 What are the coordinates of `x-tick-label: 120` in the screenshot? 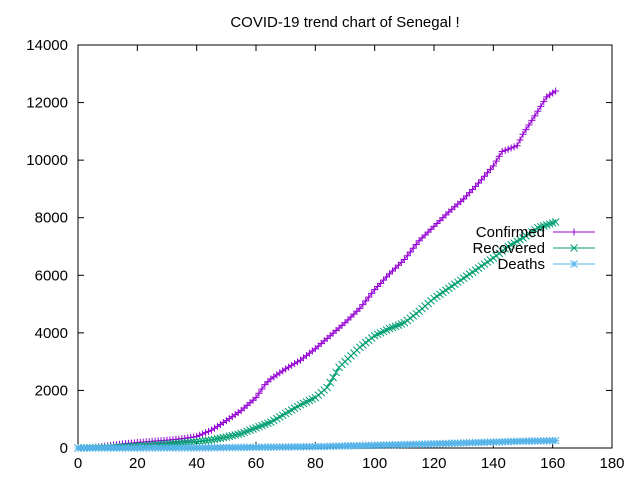 It's located at (433, 463).